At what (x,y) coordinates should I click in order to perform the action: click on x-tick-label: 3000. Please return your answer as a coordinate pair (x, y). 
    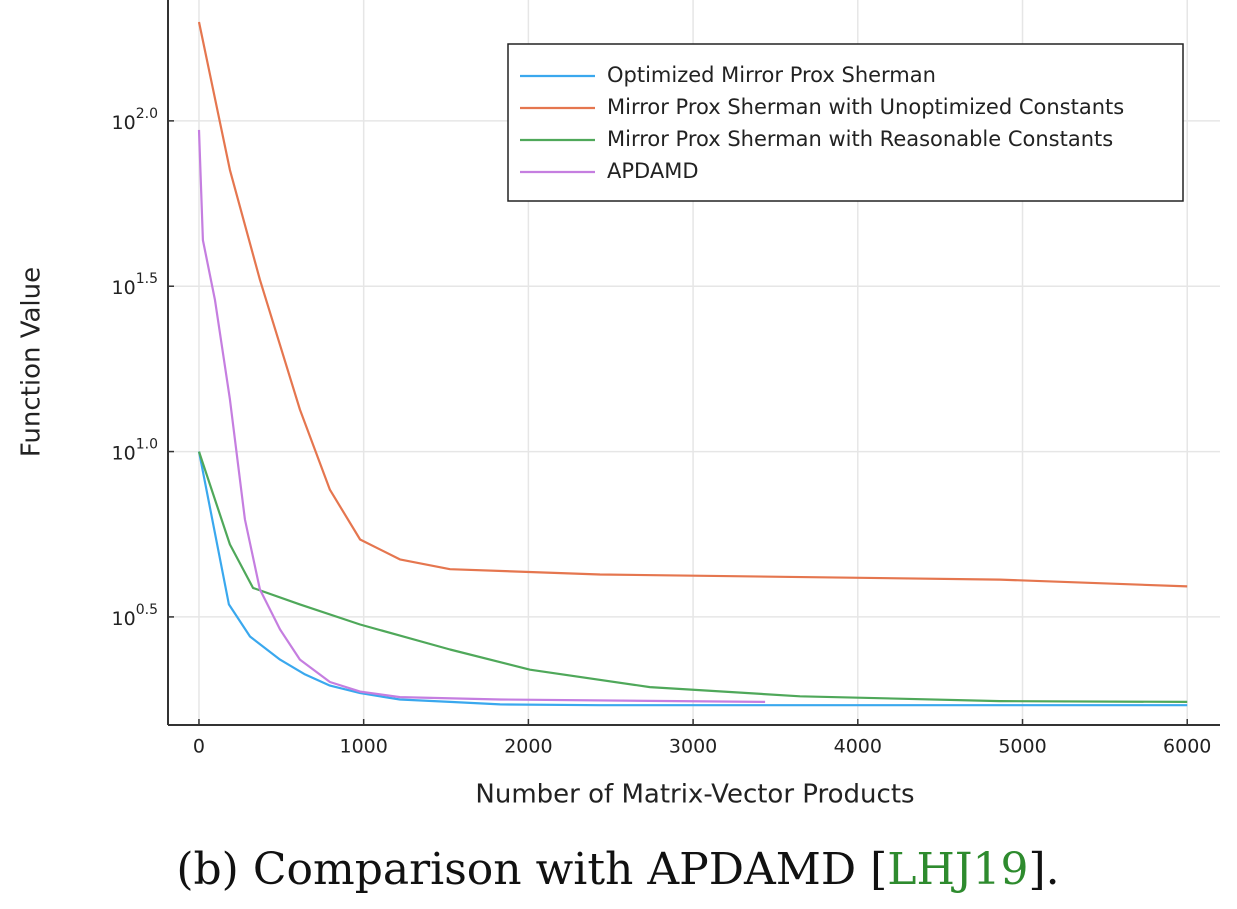
    Looking at the image, I should click on (693, 747).